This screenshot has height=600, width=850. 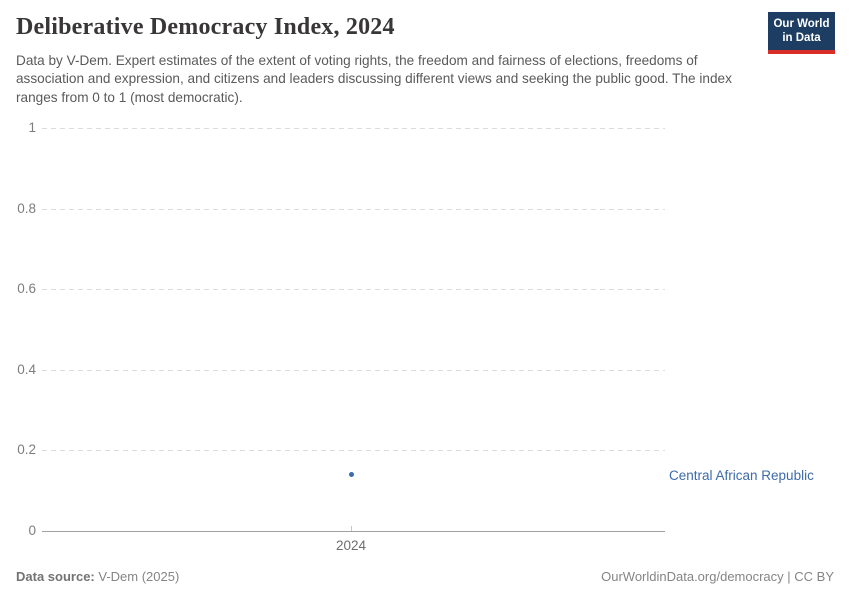 I want to click on owid-logo-text-line2: in Data, so click(x=801, y=38).